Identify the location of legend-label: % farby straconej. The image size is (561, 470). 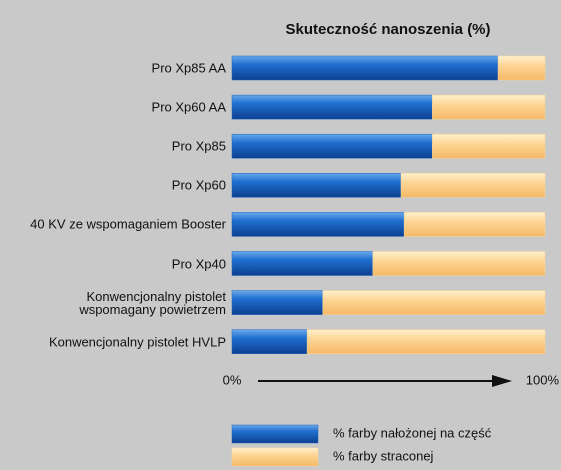
(383, 455).